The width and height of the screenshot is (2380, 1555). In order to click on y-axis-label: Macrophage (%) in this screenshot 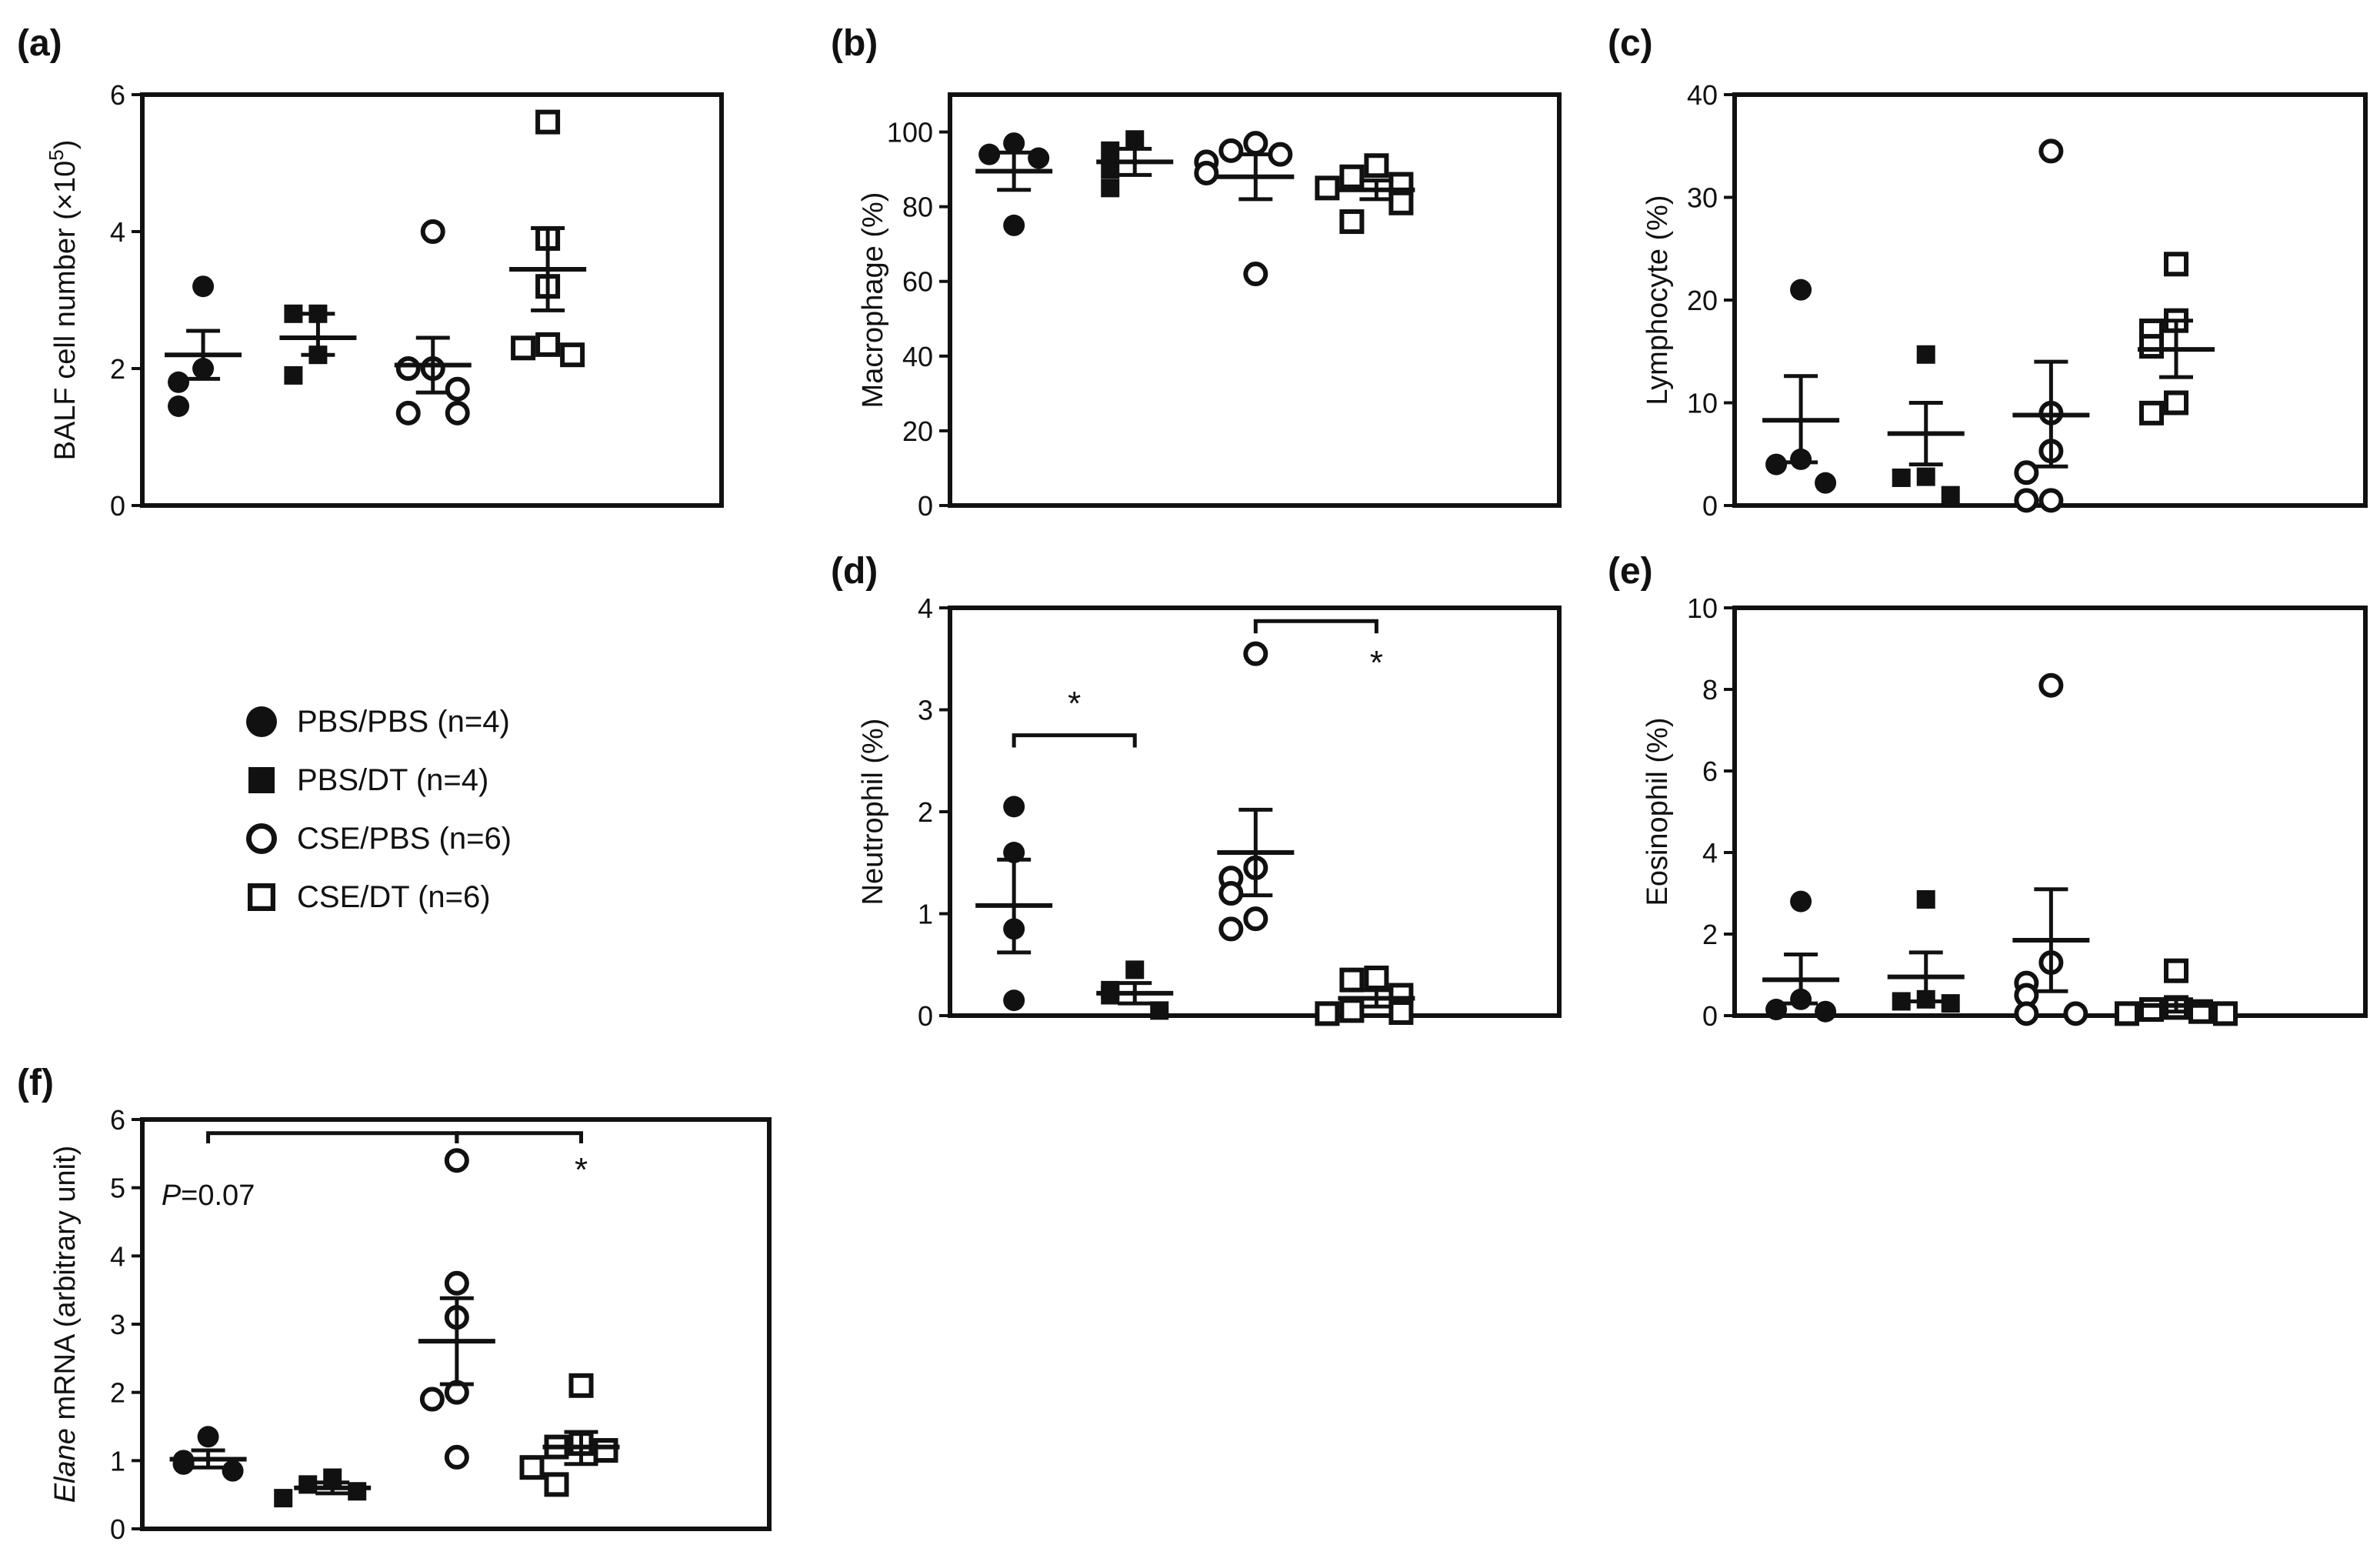, I will do `click(873, 301)`.